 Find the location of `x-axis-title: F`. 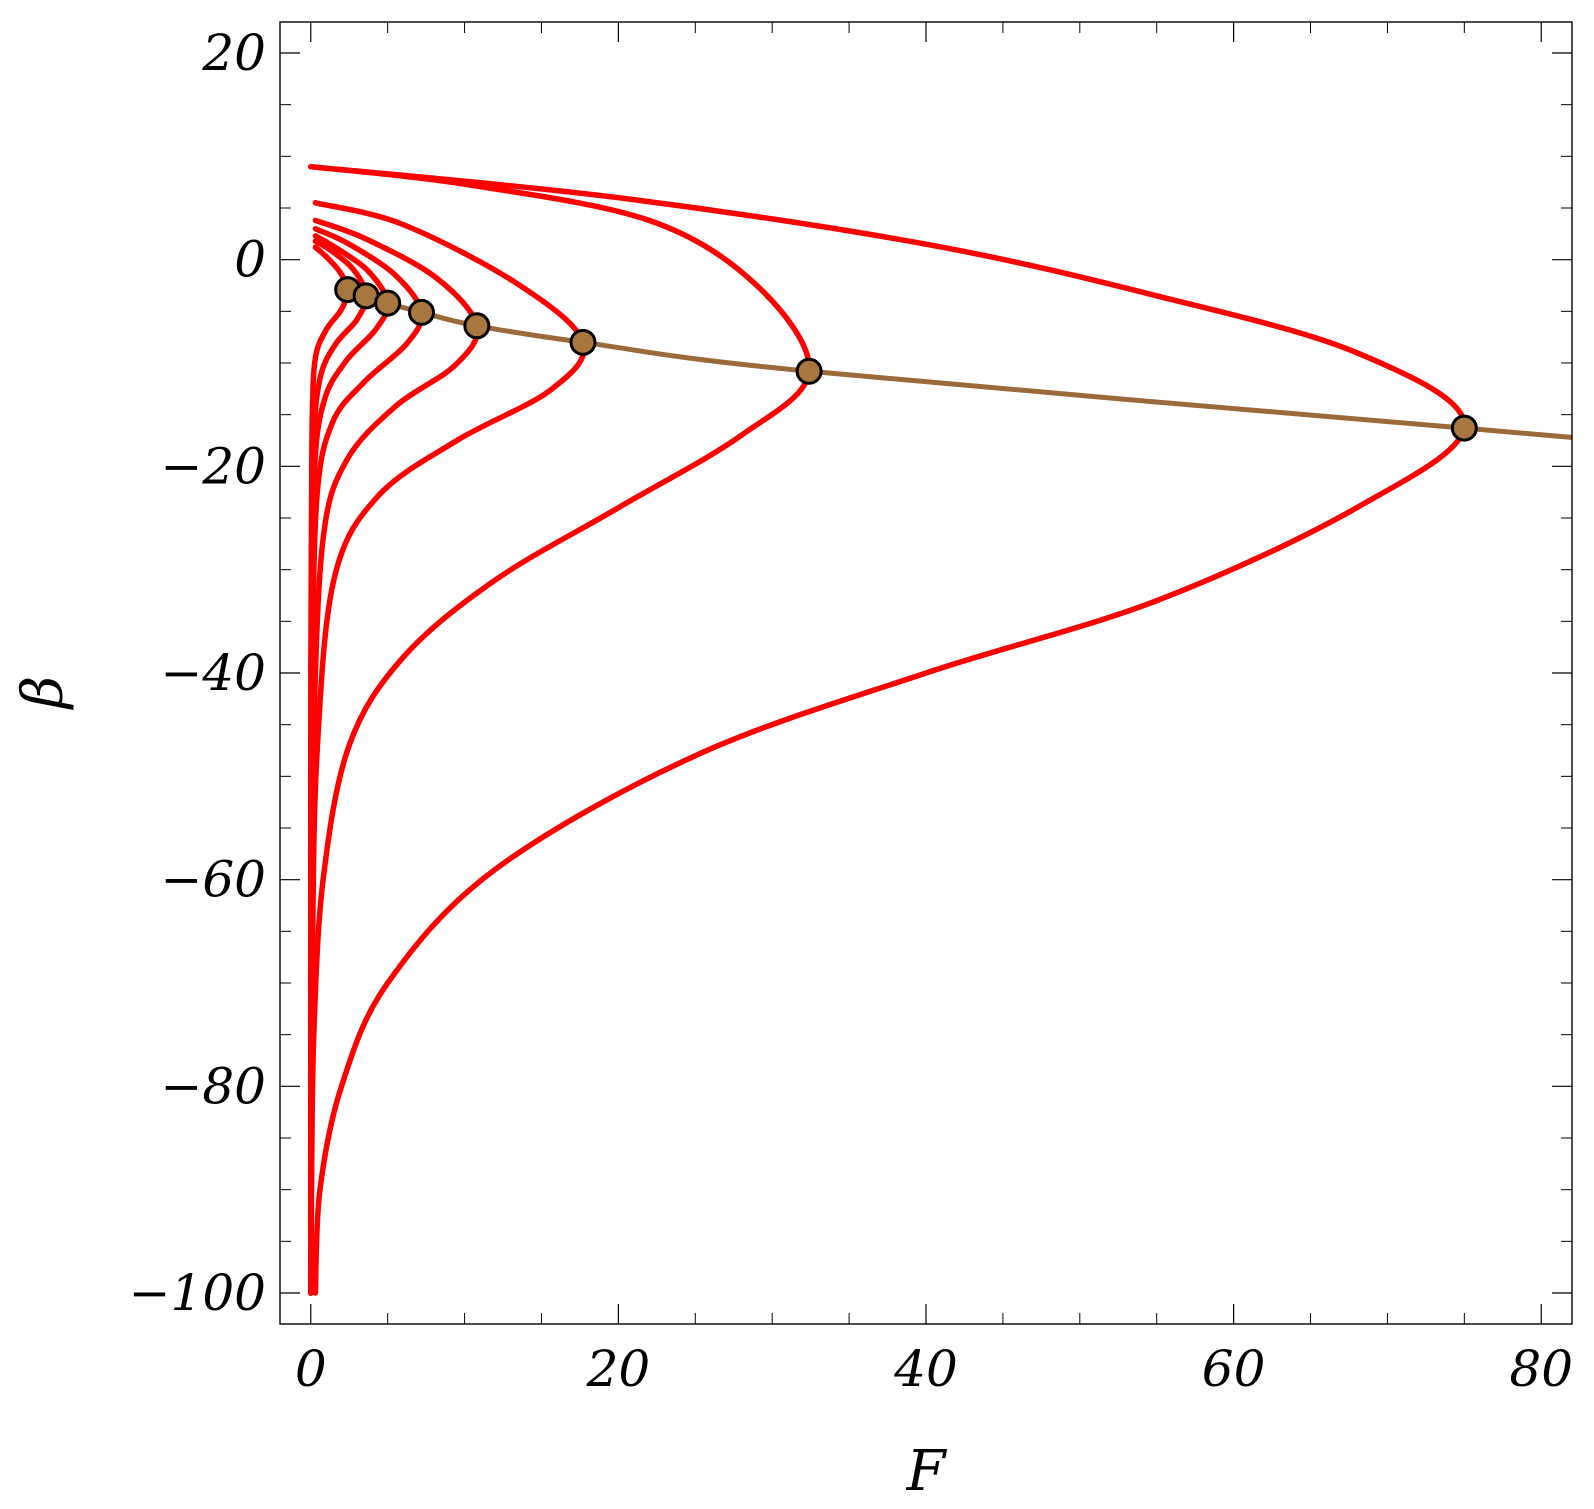

x-axis-title: F is located at coordinates (927, 1471).